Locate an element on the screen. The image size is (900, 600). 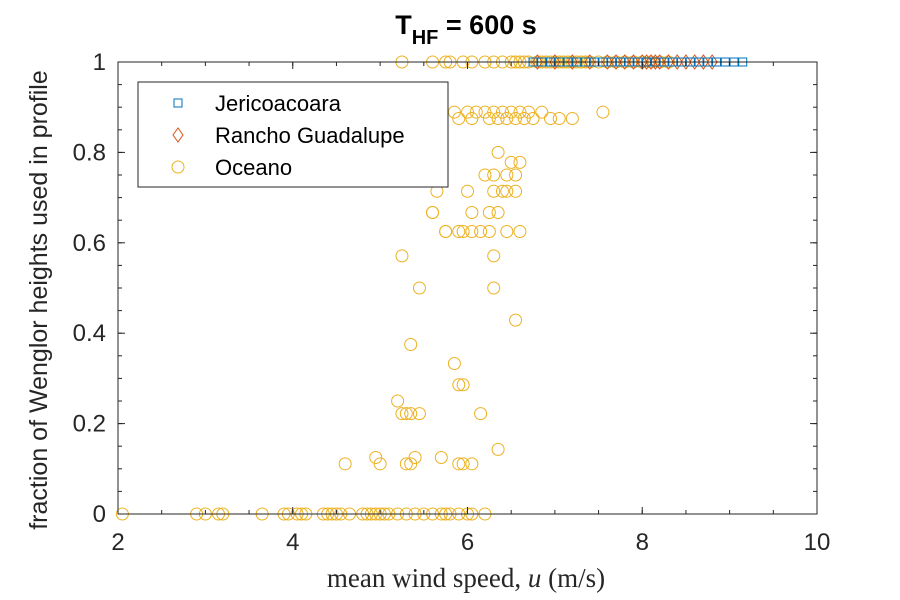
legend-label: Rancho Guadalupe is located at coordinates (310, 135).